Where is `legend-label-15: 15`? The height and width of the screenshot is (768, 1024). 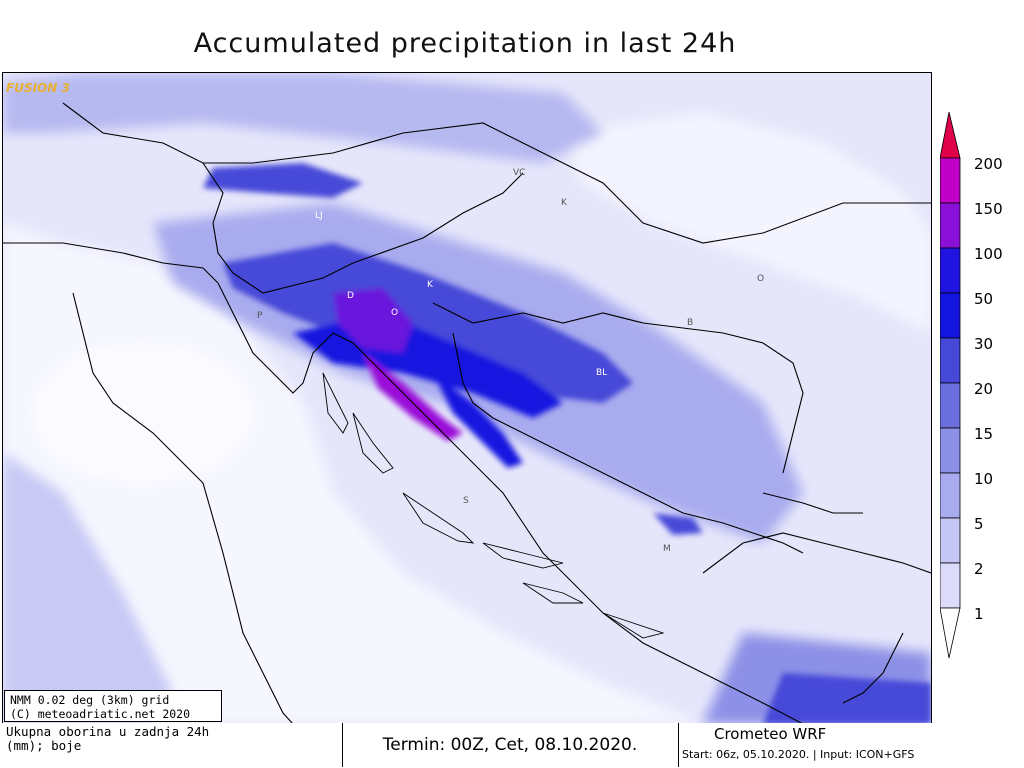 legend-label-15: 15 is located at coordinates (984, 434).